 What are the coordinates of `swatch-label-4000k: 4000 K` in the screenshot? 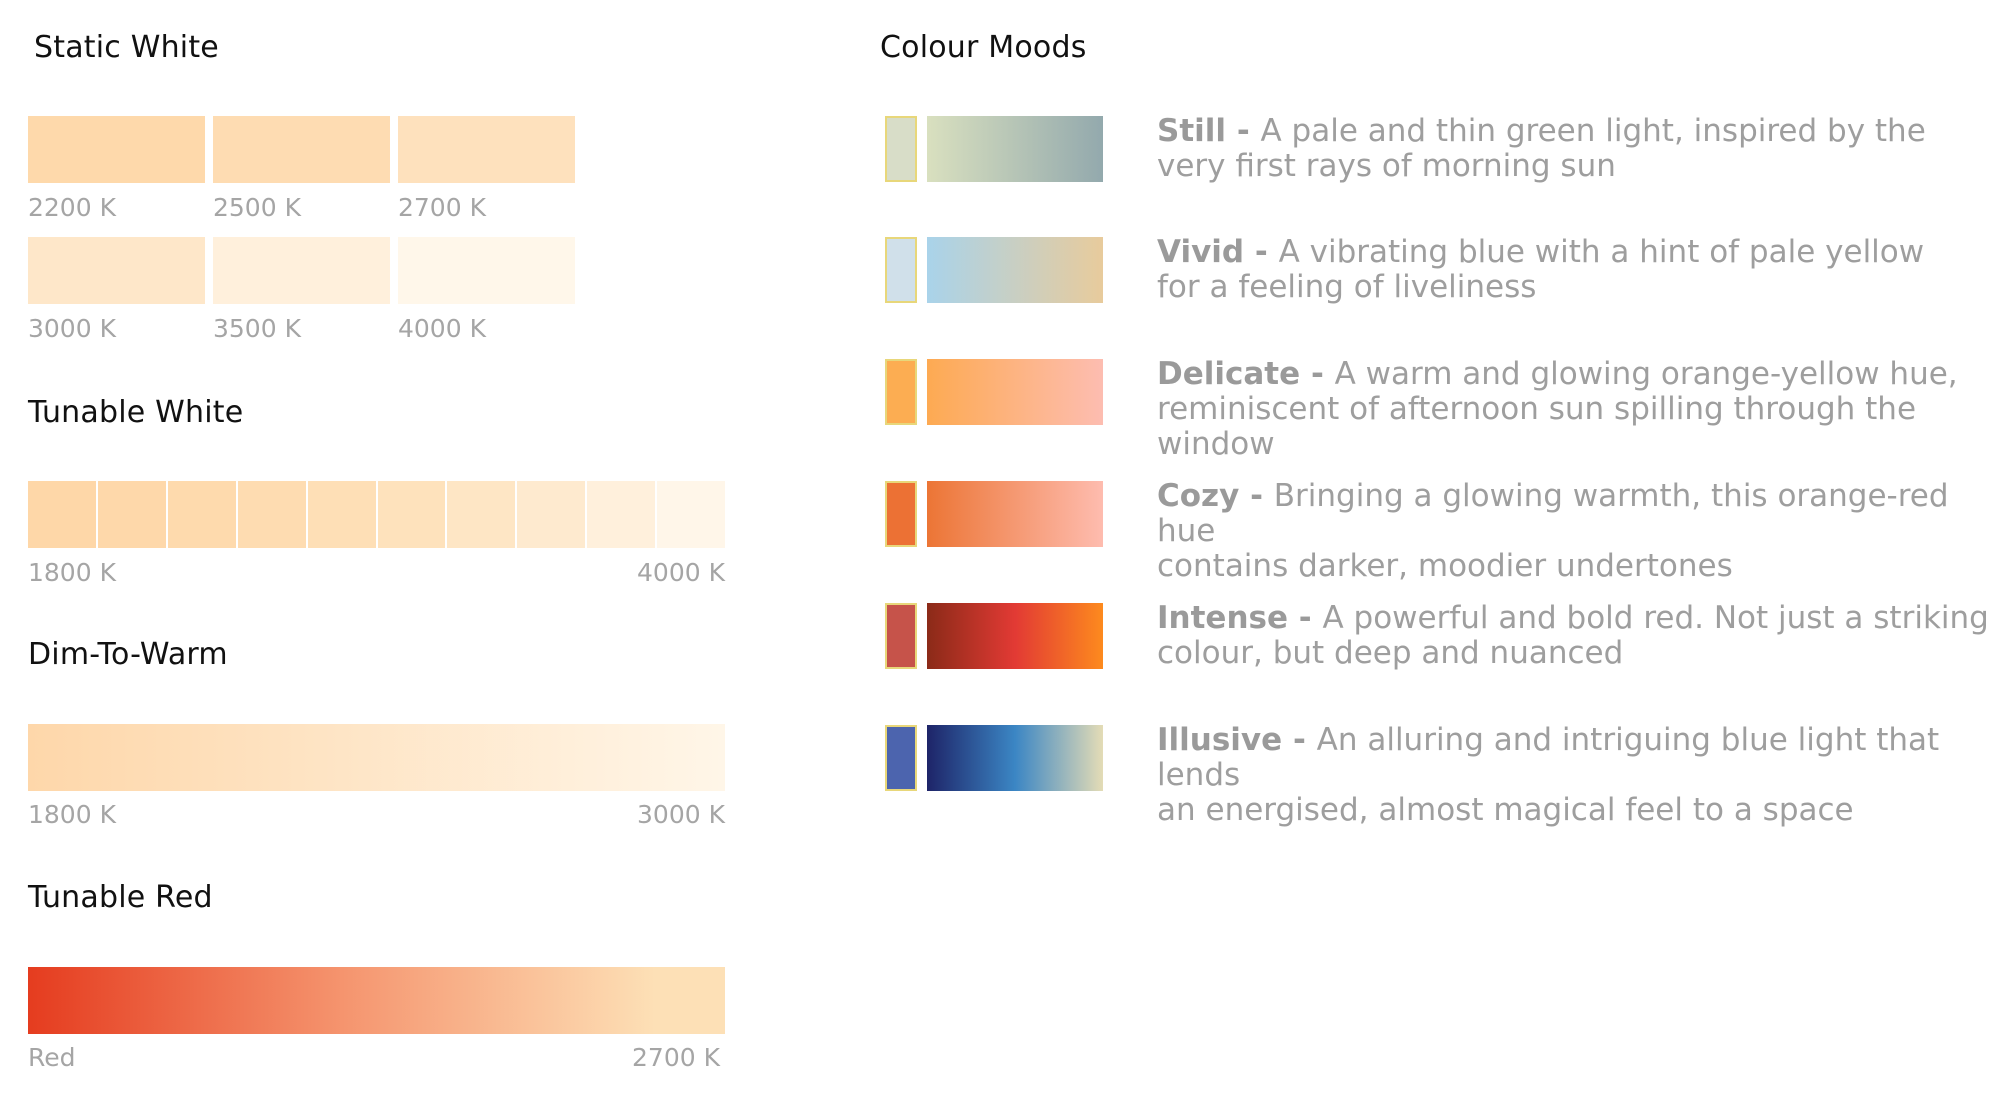 It's located at (442, 328).